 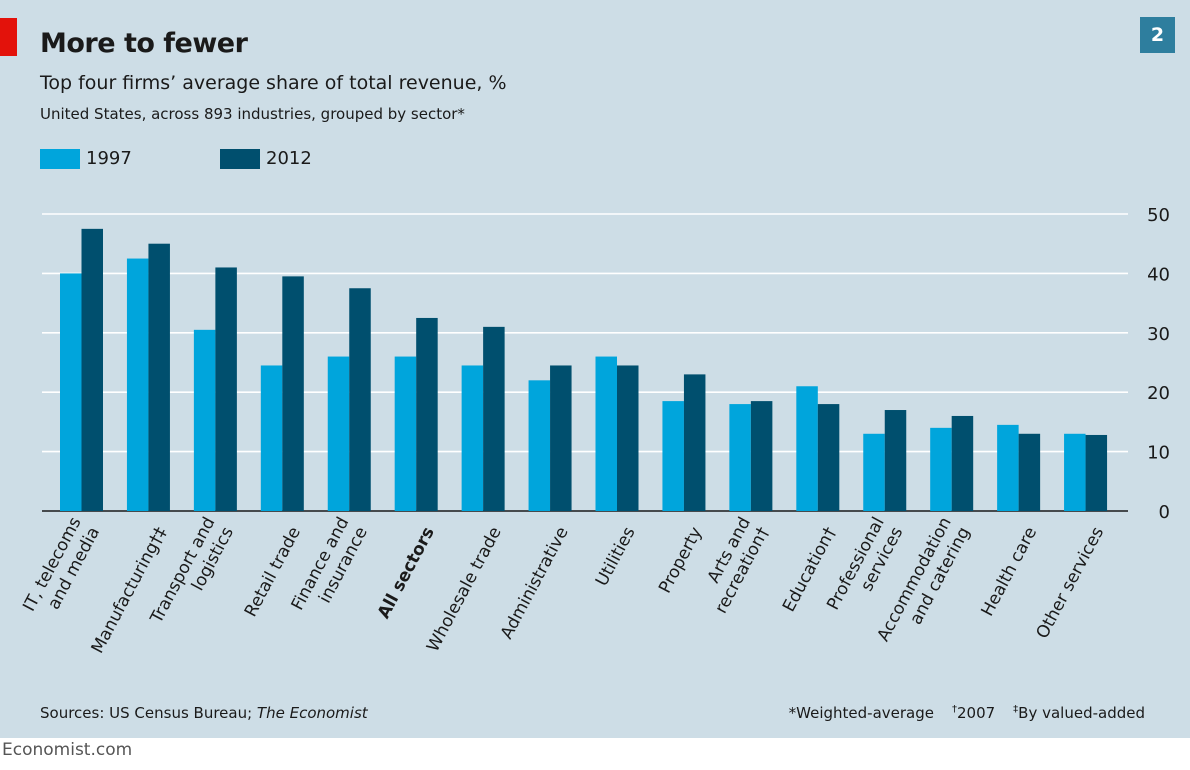 I want to click on footer-sources: Sources: US Census Bureau; The Economist, so click(x=204, y=713).